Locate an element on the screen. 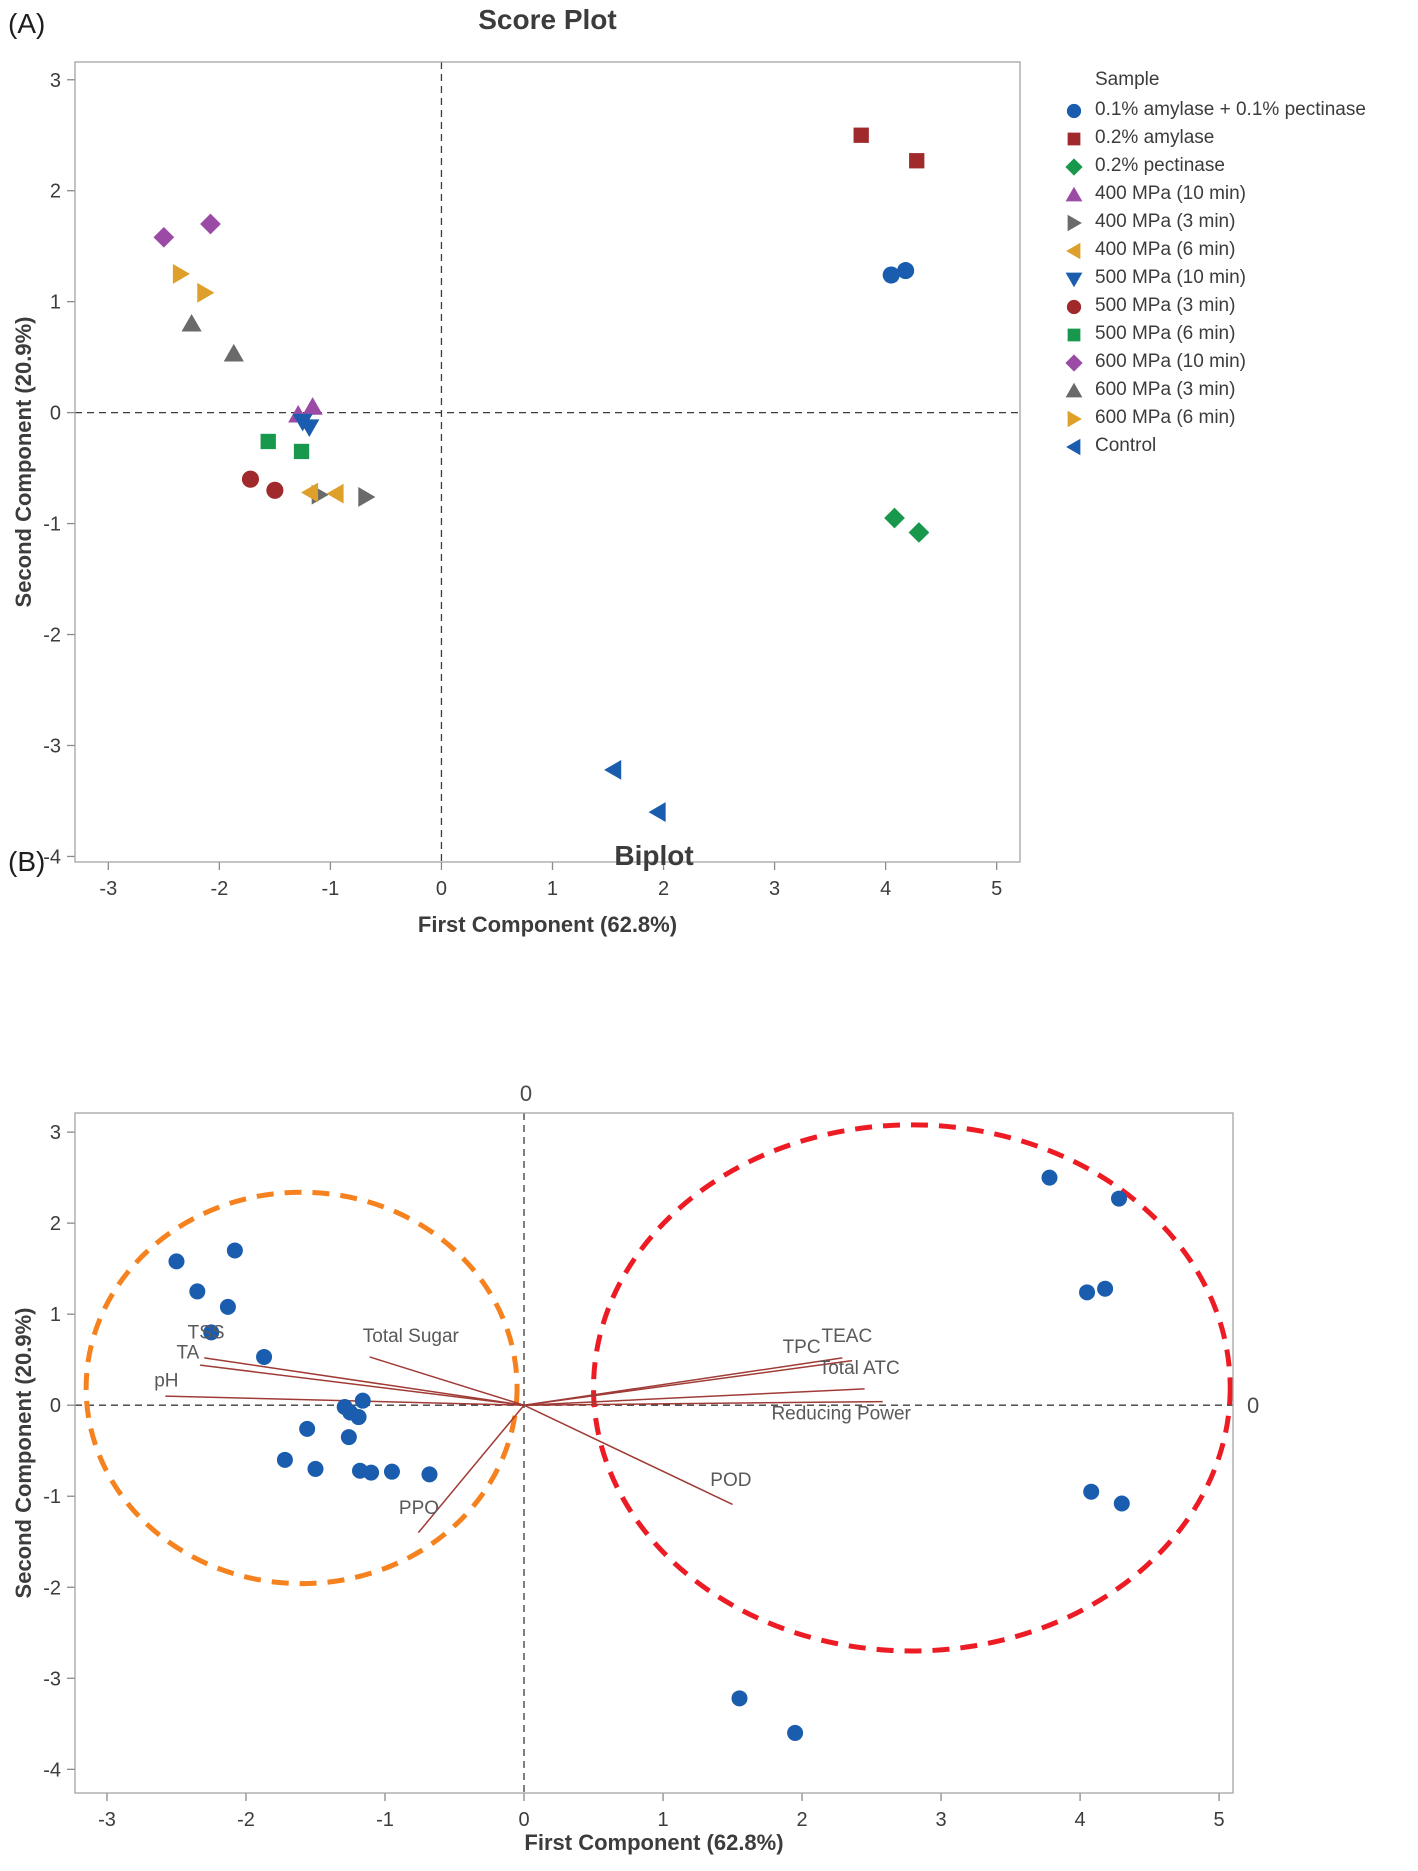 Image resolution: width=1418 pixels, height=1871 pixels. vector-label: TPC is located at coordinates (802, 1347).